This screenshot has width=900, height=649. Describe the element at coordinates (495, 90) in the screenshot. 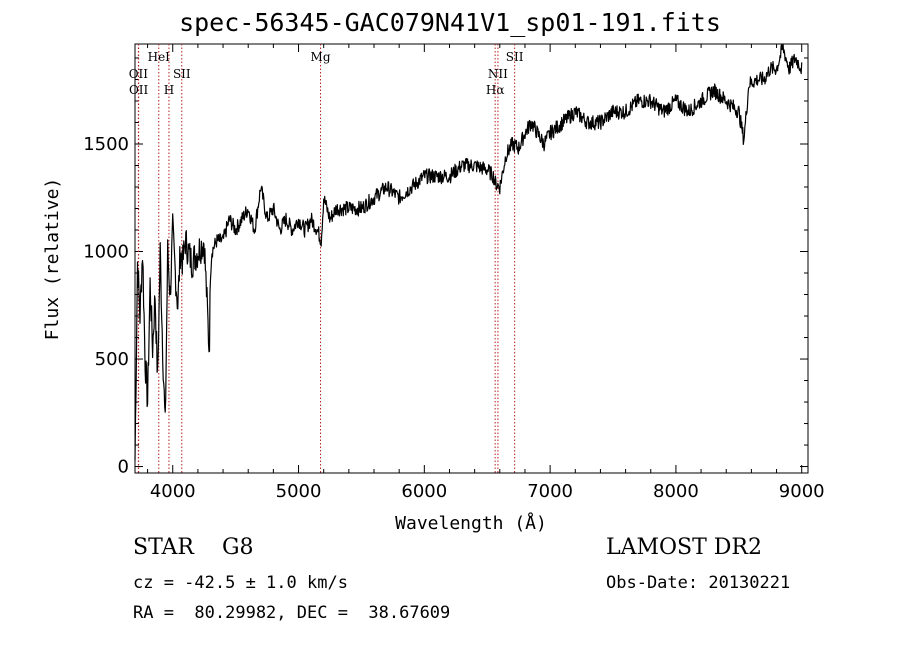

I see `spectral-line-label: Hα` at that location.